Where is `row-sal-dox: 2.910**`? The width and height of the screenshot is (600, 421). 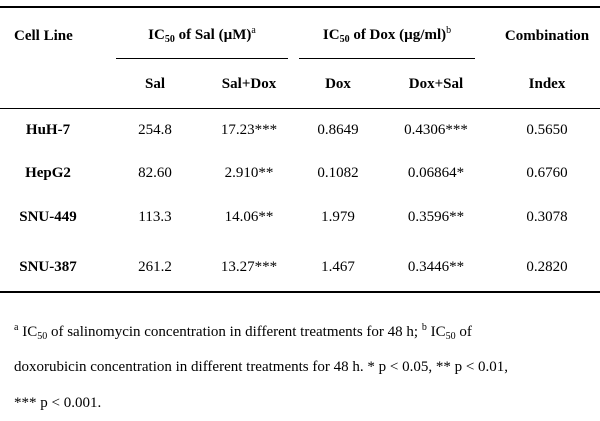
row-sal-dox: 2.910** is located at coordinates (249, 173).